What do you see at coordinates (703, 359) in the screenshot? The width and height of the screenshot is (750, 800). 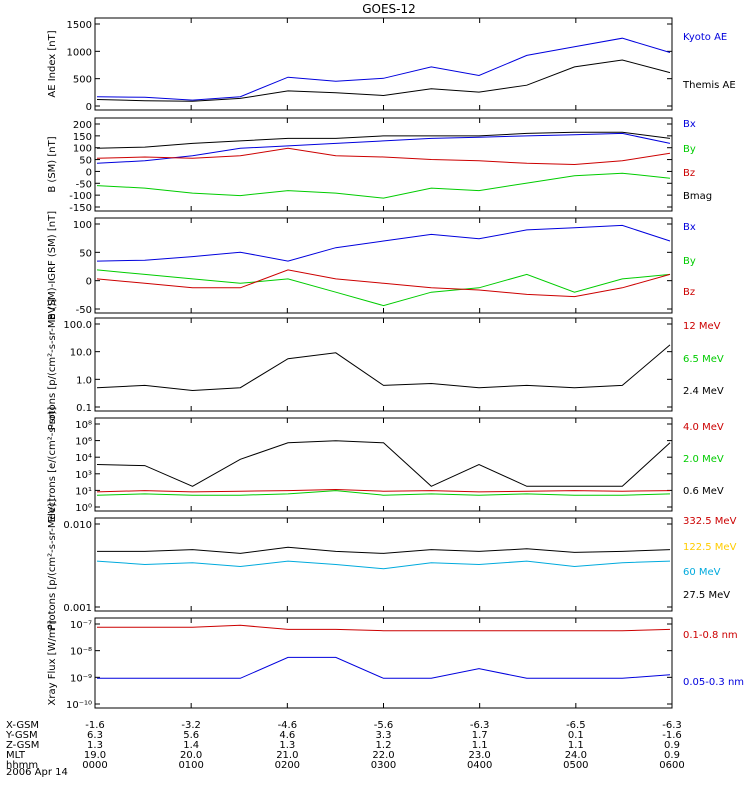 I see `legend-entry: 6.5 MeV` at bounding box center [703, 359].